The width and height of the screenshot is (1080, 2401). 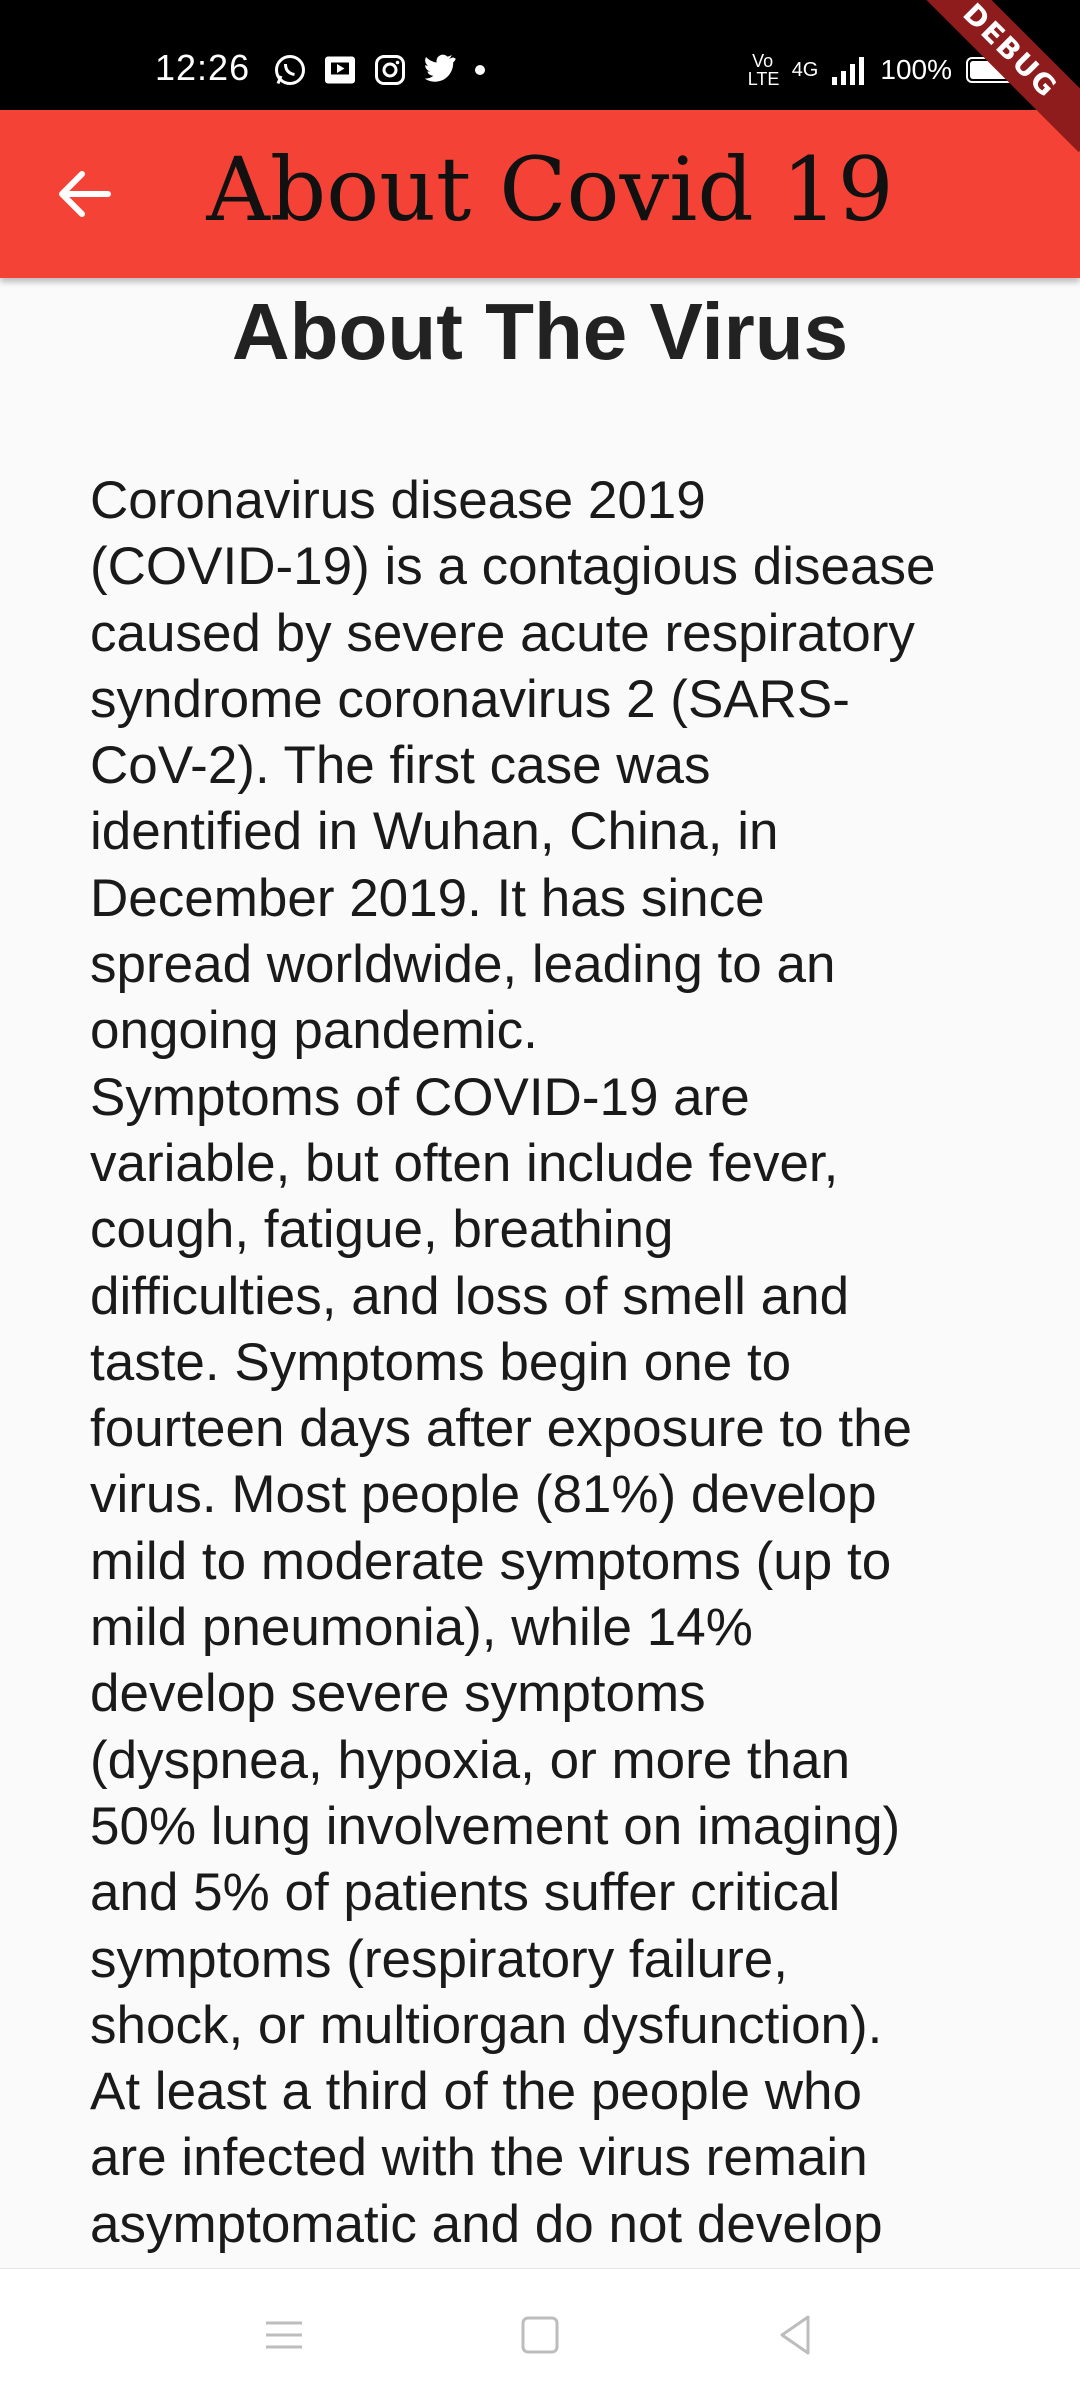 What do you see at coordinates (550, 189) in the screenshot?
I see `page-title: About Covid 19` at bounding box center [550, 189].